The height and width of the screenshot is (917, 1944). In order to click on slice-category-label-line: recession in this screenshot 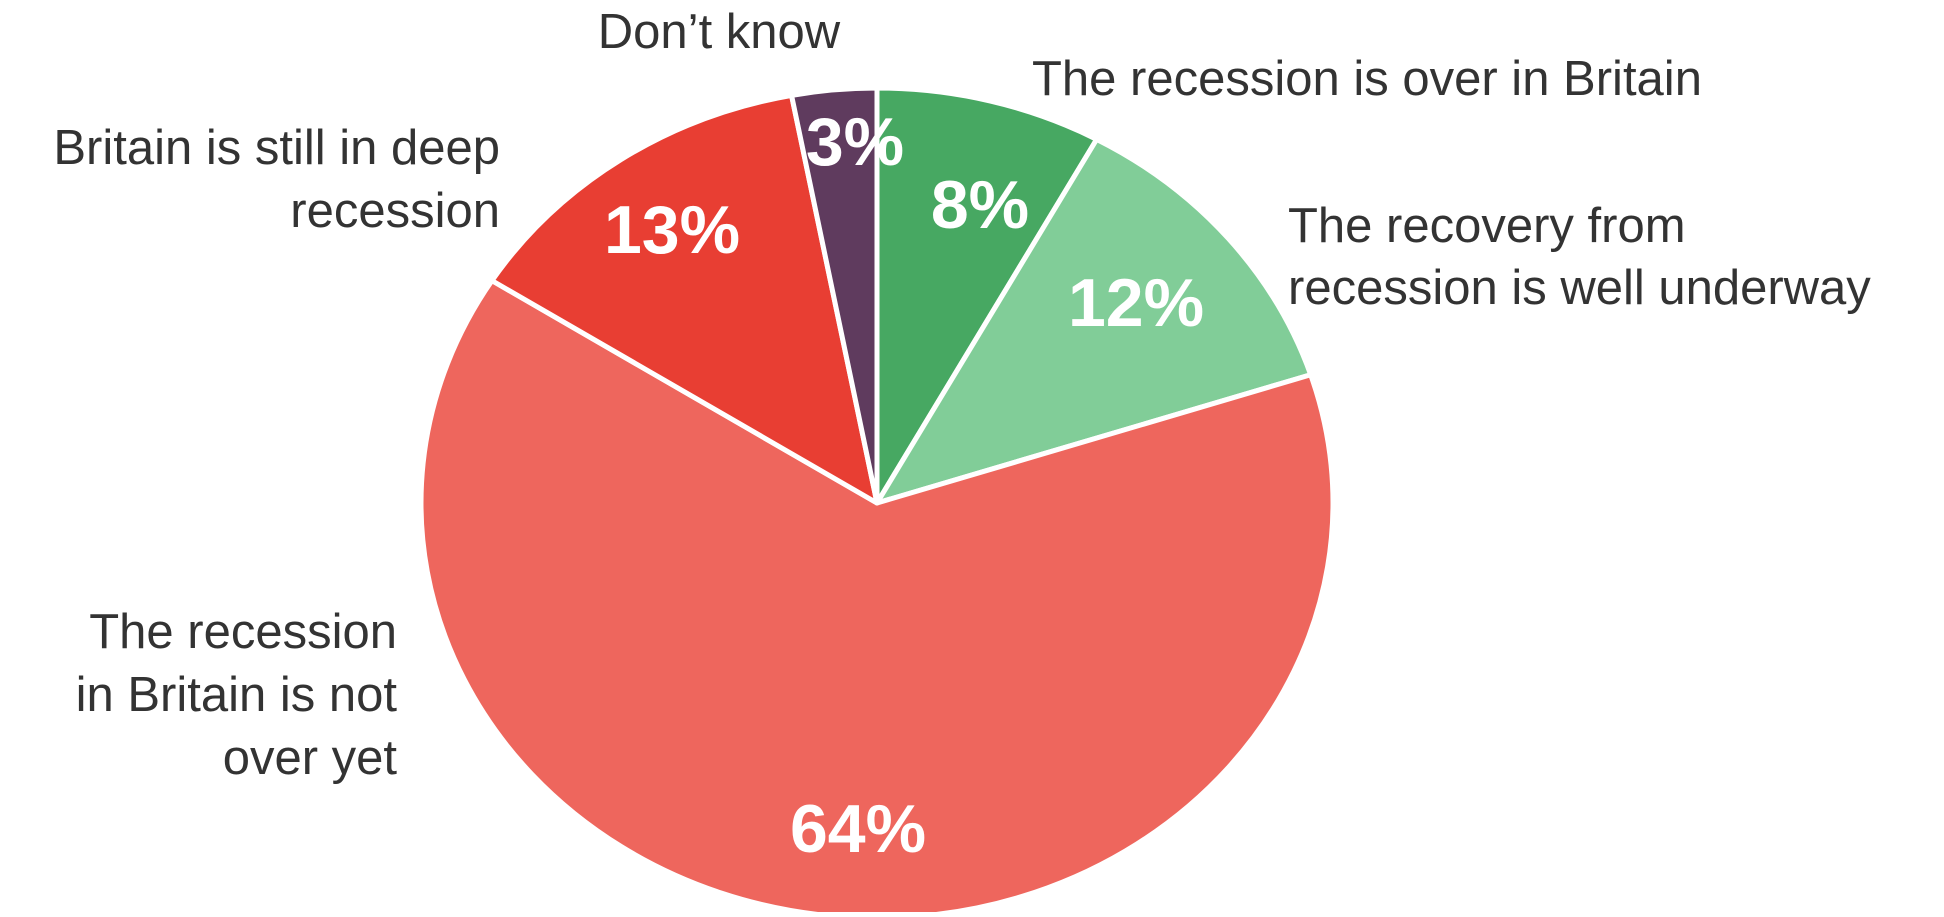, I will do `click(395, 211)`.